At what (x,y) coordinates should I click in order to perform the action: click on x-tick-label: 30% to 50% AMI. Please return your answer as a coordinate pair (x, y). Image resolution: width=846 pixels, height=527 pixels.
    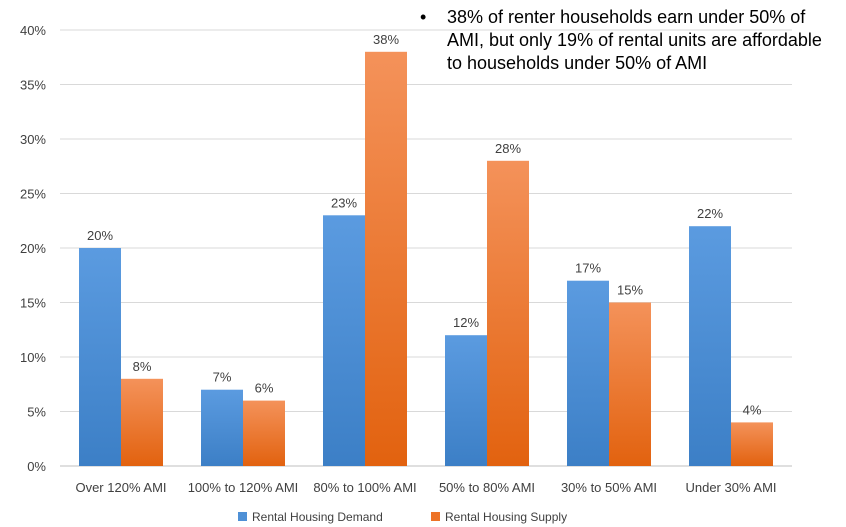
    Looking at the image, I should click on (609, 487).